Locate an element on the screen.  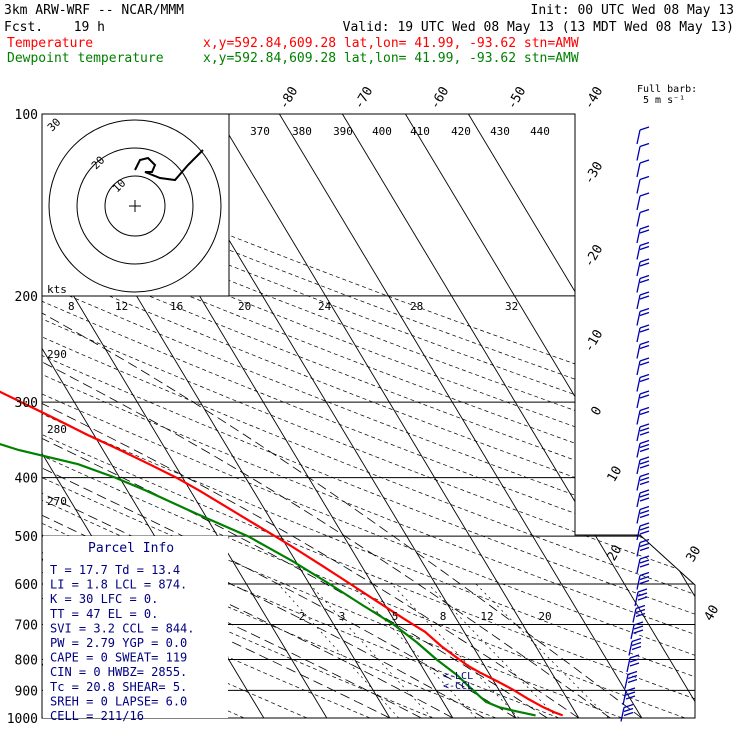
theta-label: 400 is located at coordinates (382, 131).